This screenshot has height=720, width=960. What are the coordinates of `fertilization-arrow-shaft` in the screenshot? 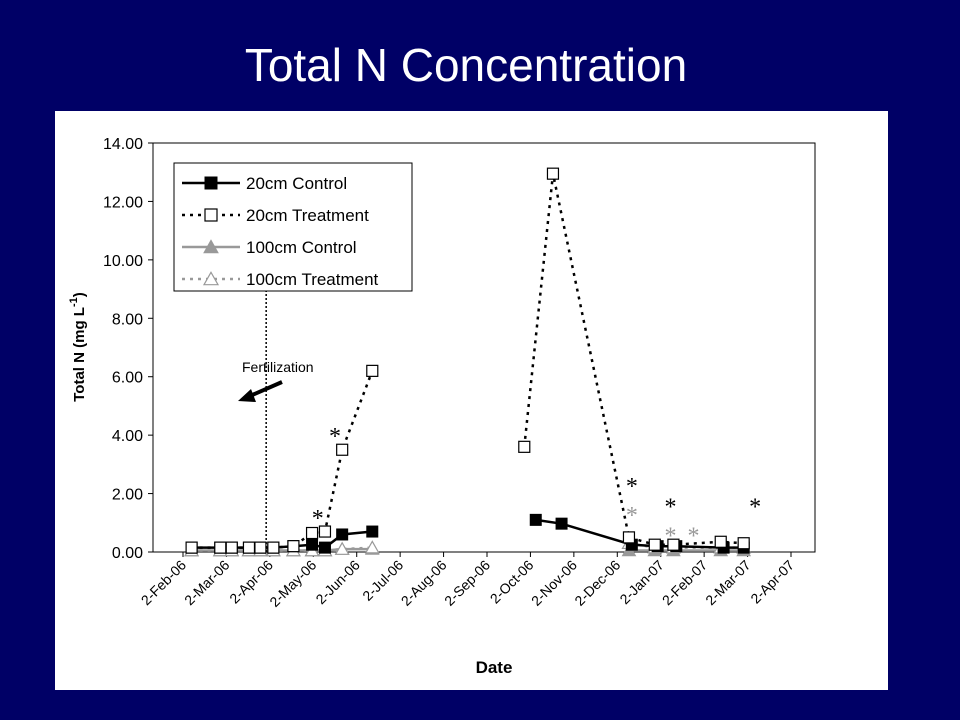 It's located at (266, 389).